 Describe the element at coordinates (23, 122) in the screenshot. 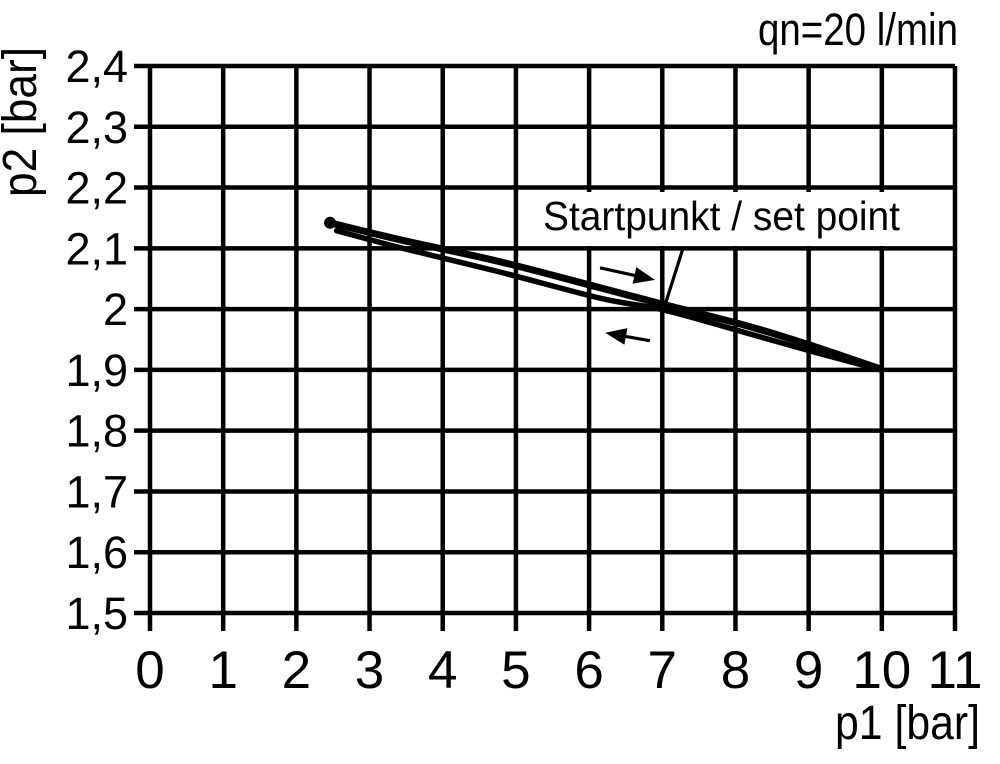

I see `y-axis-title: p2 [bar]` at that location.